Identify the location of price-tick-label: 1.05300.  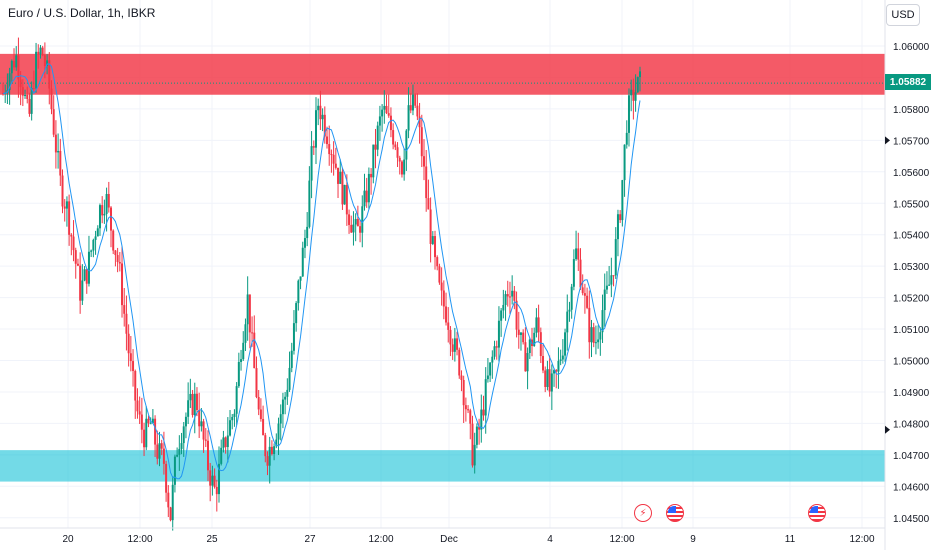
(911, 267).